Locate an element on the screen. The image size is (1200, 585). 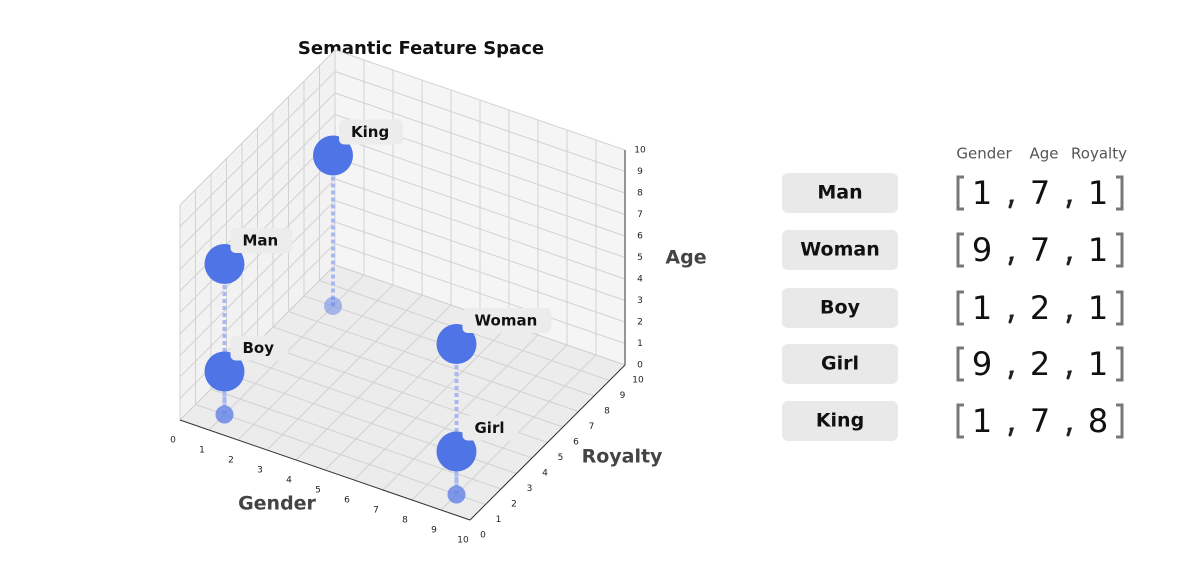
z-tick-label: 1 is located at coordinates (640, 344).